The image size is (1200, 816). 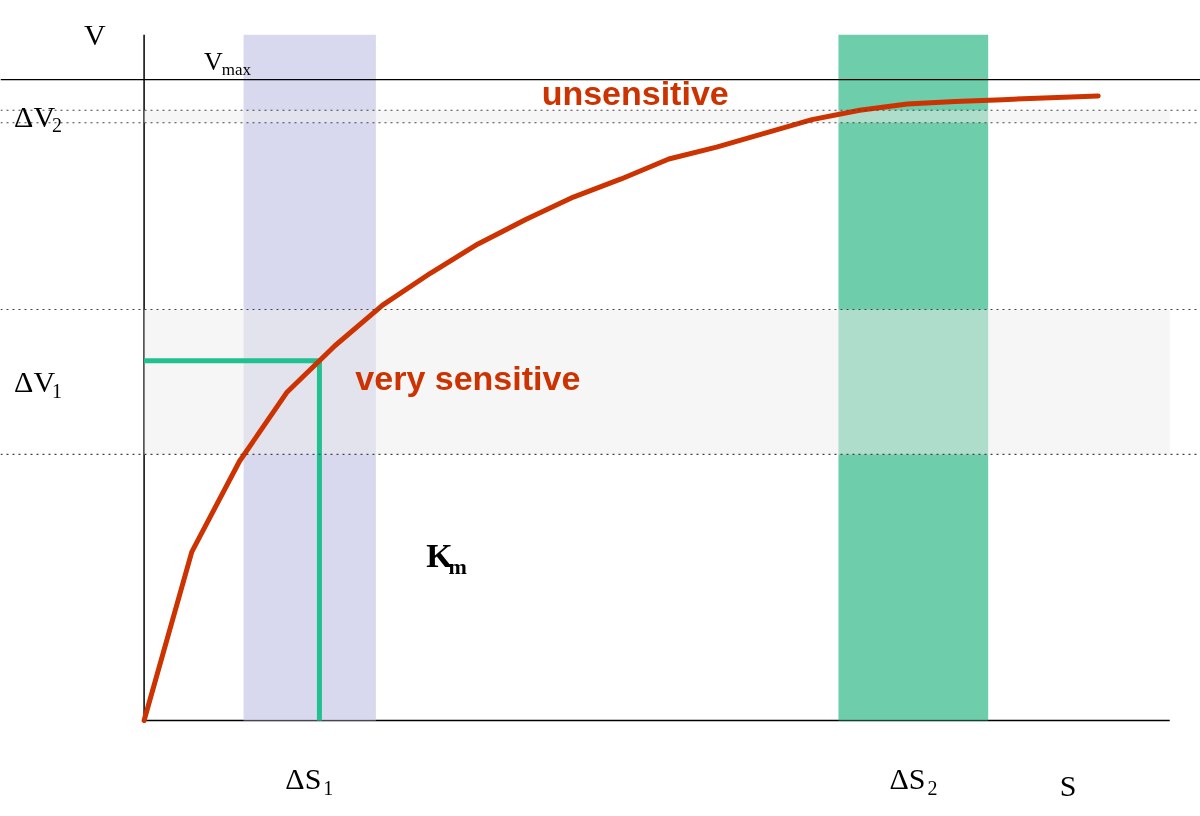 I want to click on annotation: unsensitive, so click(x=635, y=93).